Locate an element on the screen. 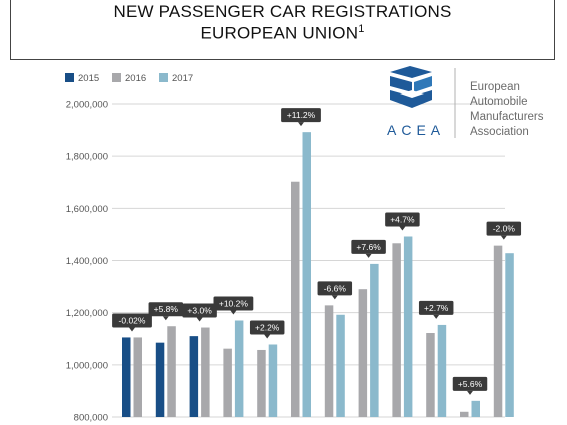 The width and height of the screenshot is (567, 425). legend-swatch-2016 is located at coordinates (116, 77).